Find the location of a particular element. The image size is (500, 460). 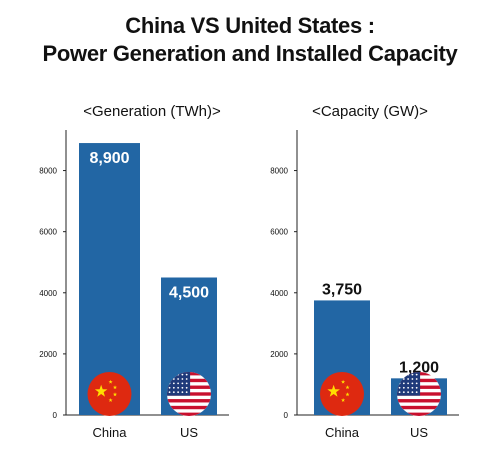

data-label: 3,750 is located at coordinates (342, 289).